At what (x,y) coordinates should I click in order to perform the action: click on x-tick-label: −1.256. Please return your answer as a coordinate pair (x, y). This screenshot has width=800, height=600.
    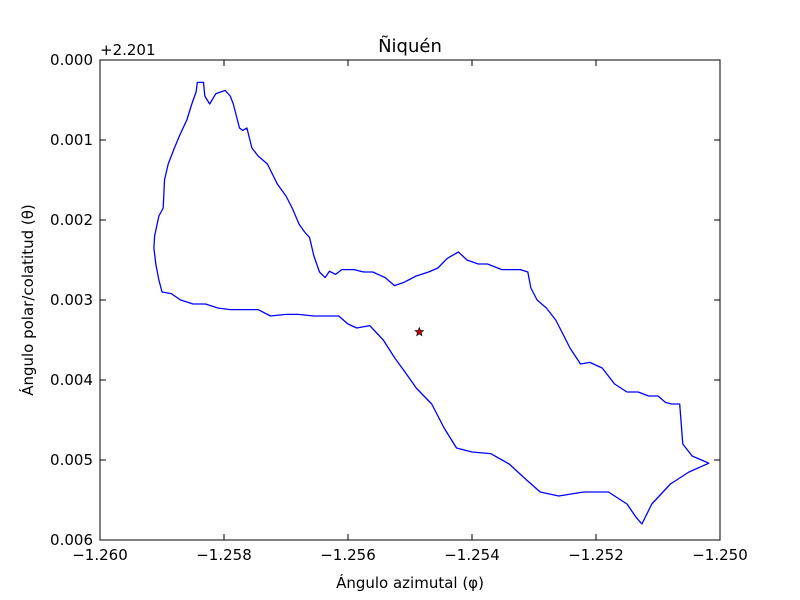
    Looking at the image, I should click on (348, 555).